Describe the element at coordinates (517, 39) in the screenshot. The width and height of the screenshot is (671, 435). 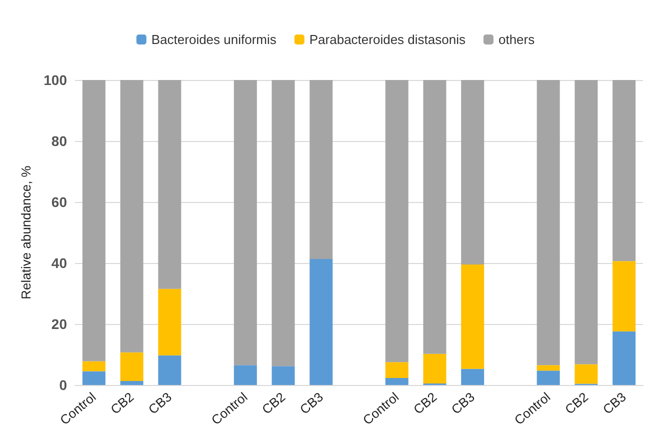
I see `legend-label: others` at that location.